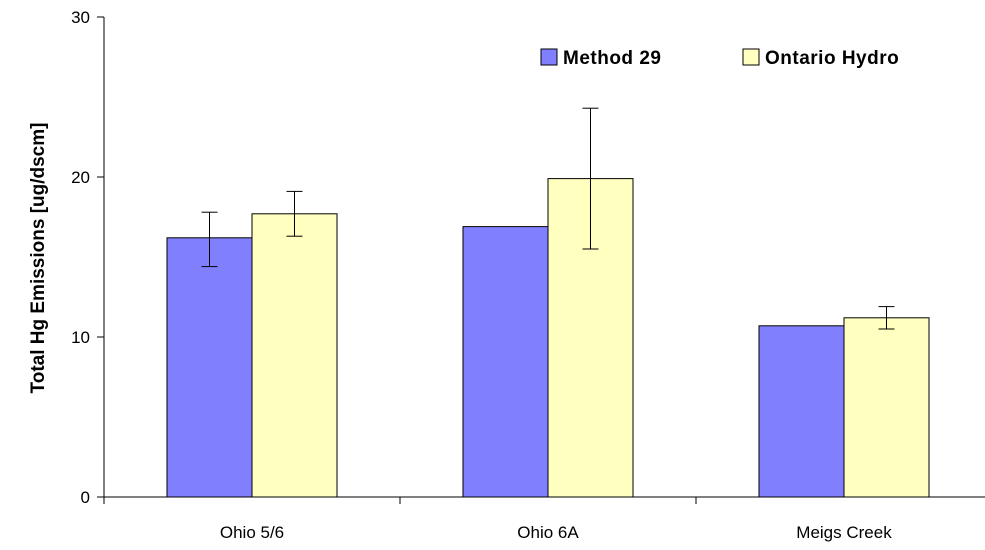 This screenshot has width=985, height=550. I want to click on x-tick-label: Meigs Creek, so click(844, 532).